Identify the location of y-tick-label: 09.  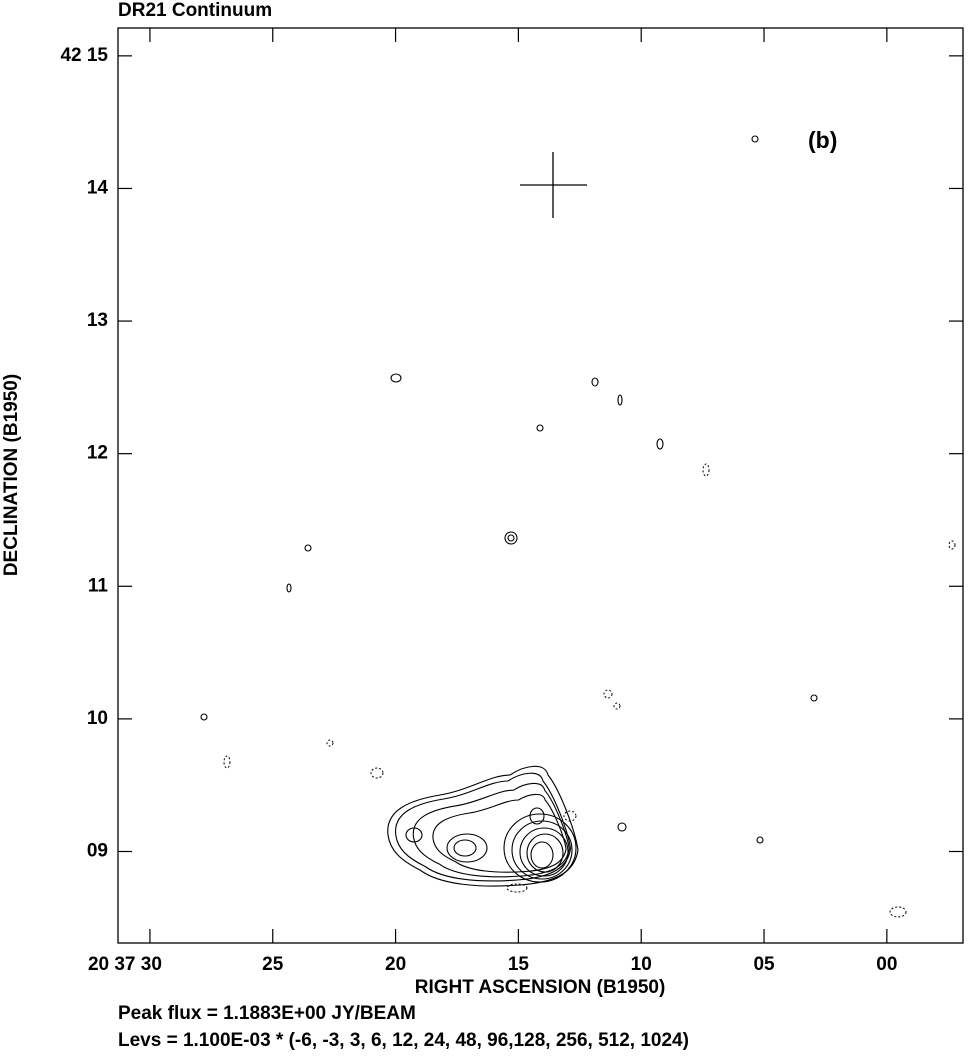
(97, 851).